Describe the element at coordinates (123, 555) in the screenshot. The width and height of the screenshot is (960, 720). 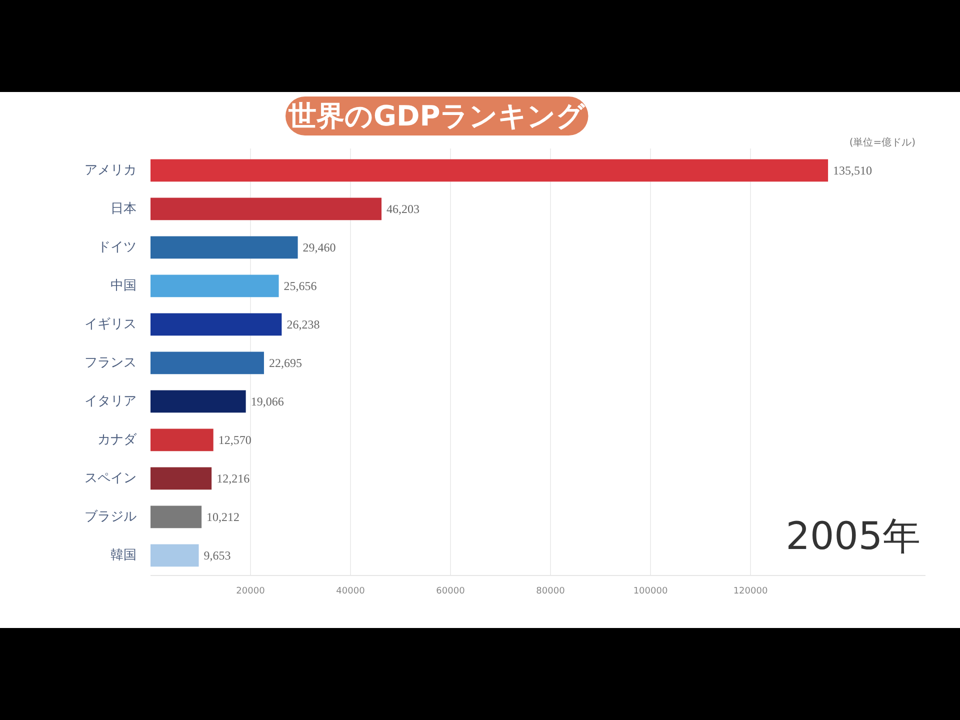
I see `y-tick-label: 韓国` at that location.